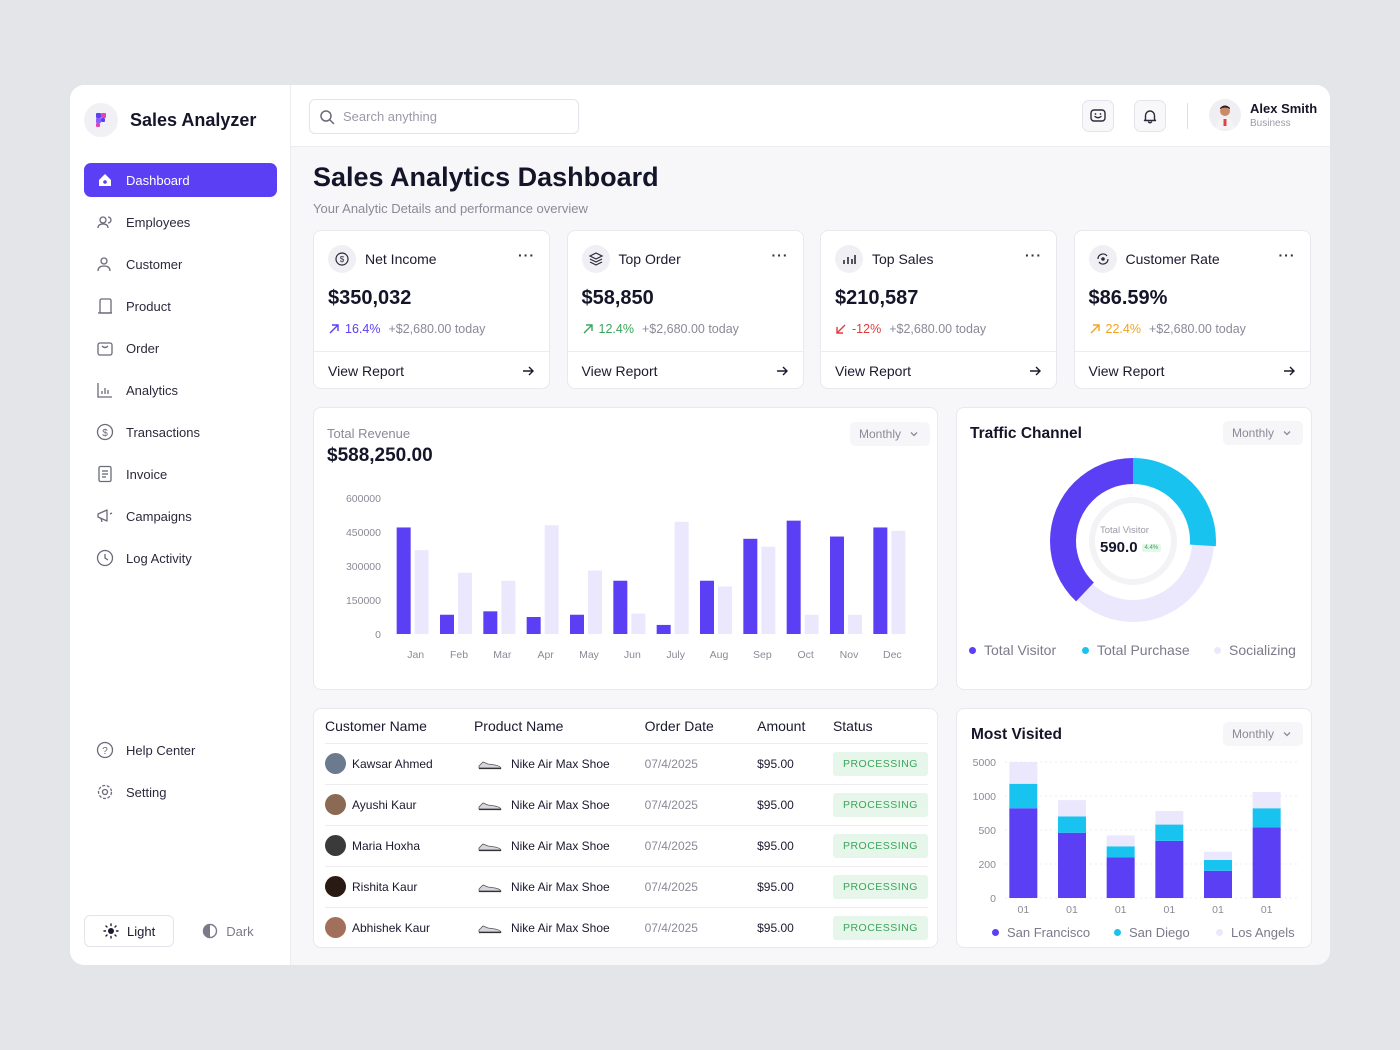 This screenshot has height=1050, width=1400. What do you see at coordinates (105, 390) in the screenshot?
I see `chart-icon` at bounding box center [105, 390].